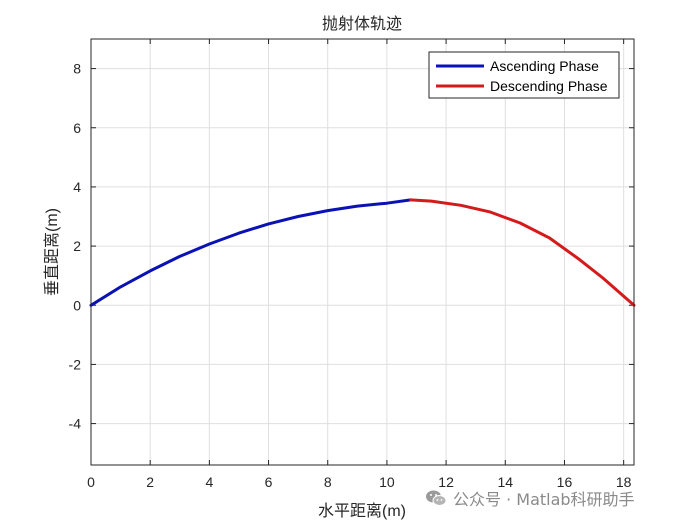 Image resolution: width=700 pixels, height=525 pixels. What do you see at coordinates (505, 482) in the screenshot?
I see `x-tick-label: 14` at bounding box center [505, 482].